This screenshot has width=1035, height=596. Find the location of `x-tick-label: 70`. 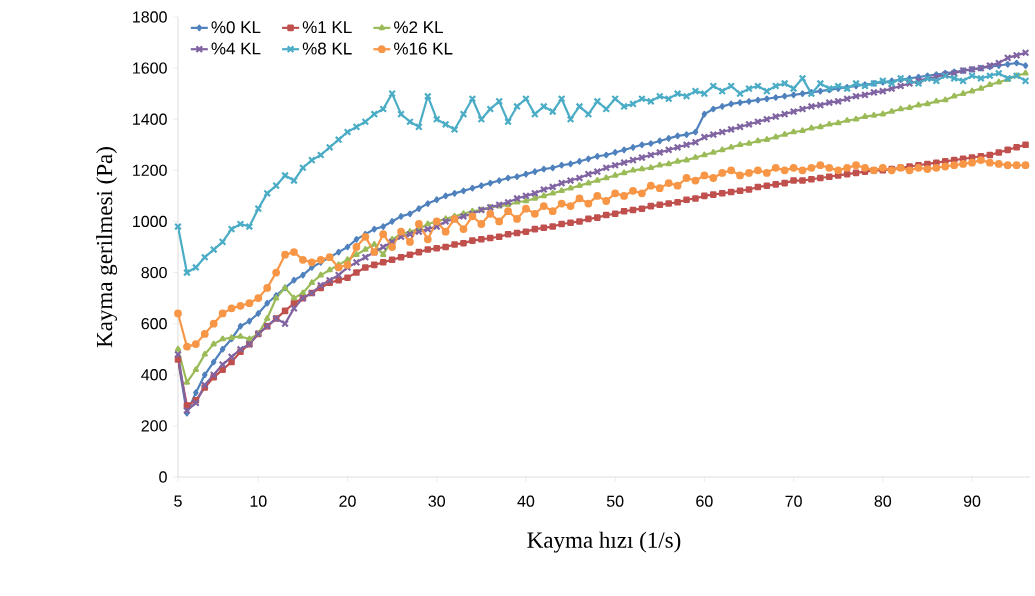

x-tick-label: 70 is located at coordinates (793, 501).